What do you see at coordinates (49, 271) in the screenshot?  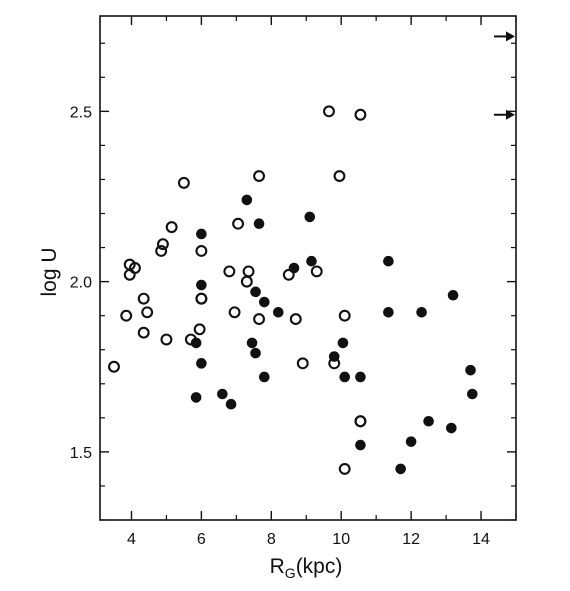 I see `y-axis-title: log U` at bounding box center [49, 271].